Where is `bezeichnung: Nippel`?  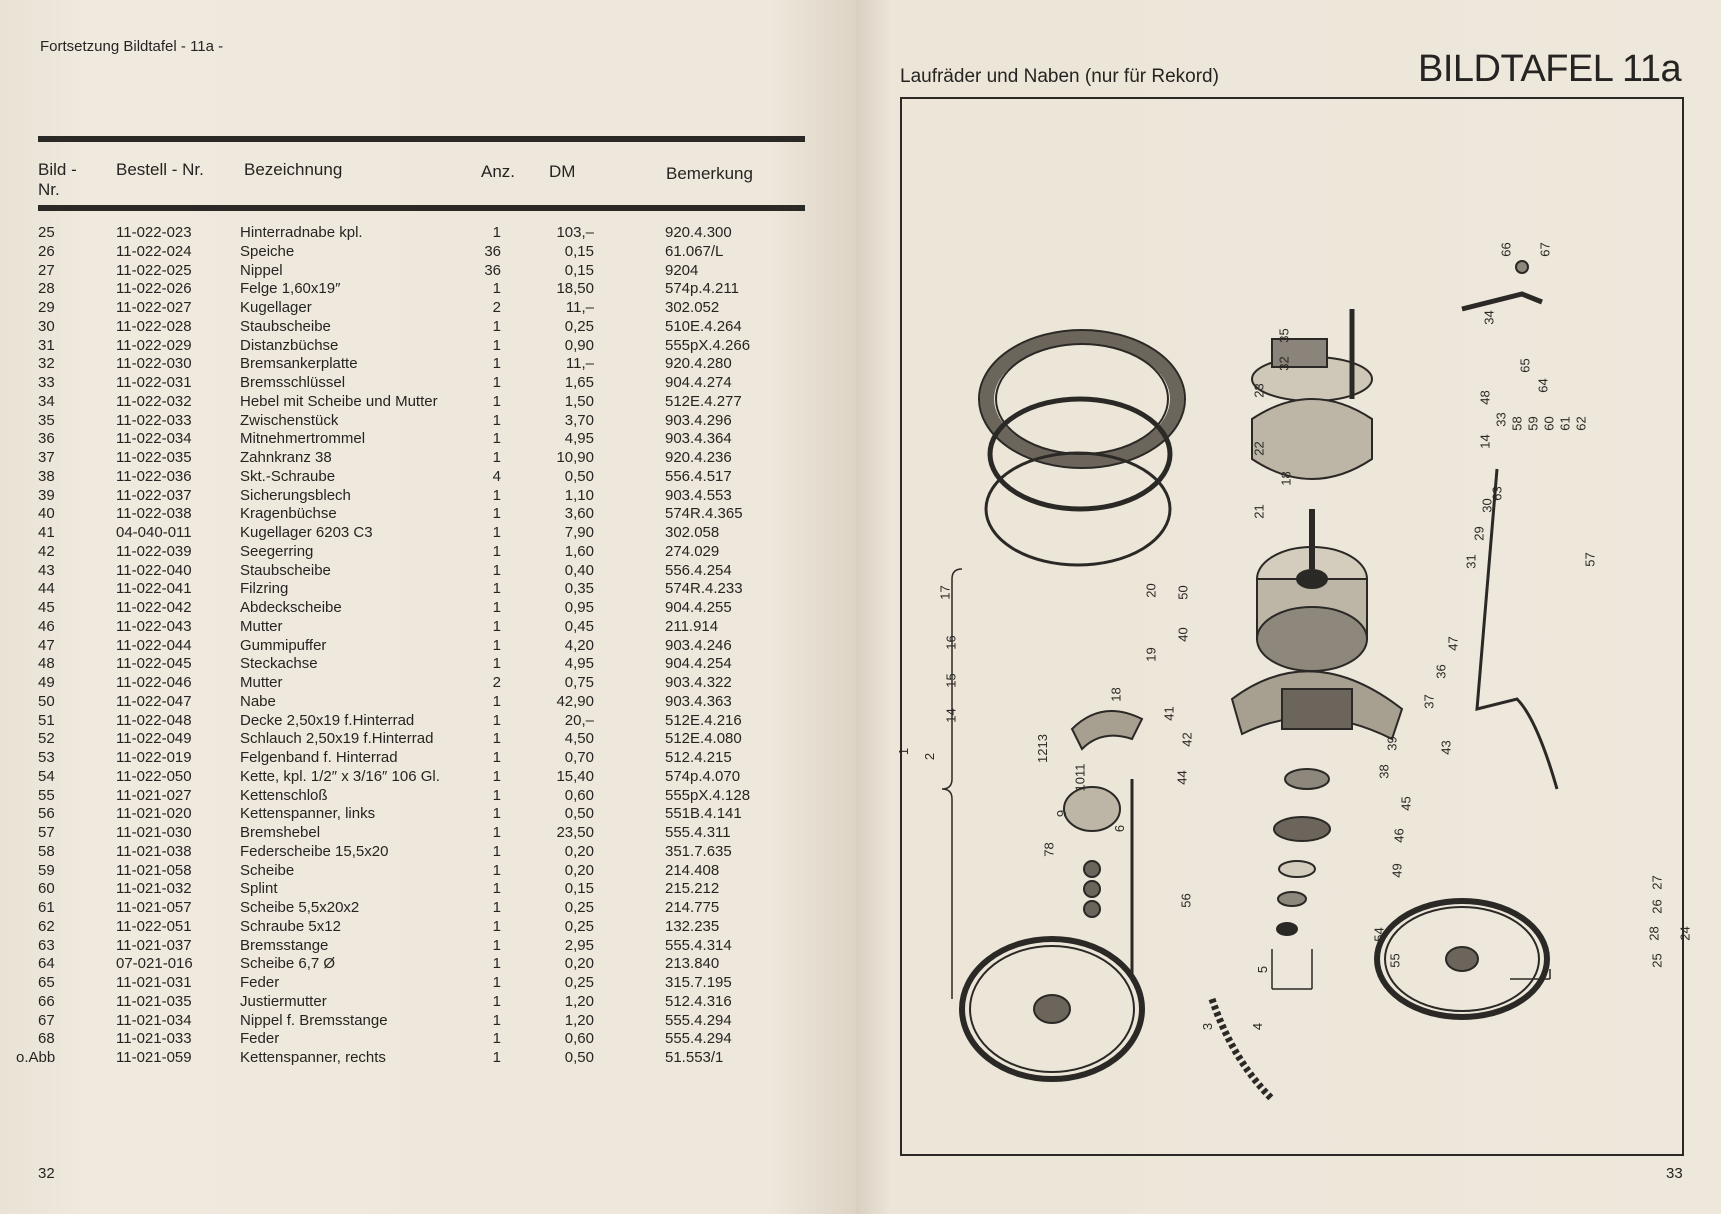 bezeichnung: Nippel is located at coordinates (261, 270).